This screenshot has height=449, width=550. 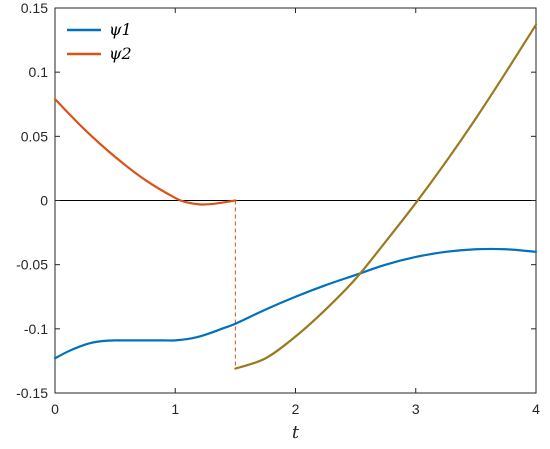 I want to click on legend-label-1: ψ1, so click(x=120, y=29).